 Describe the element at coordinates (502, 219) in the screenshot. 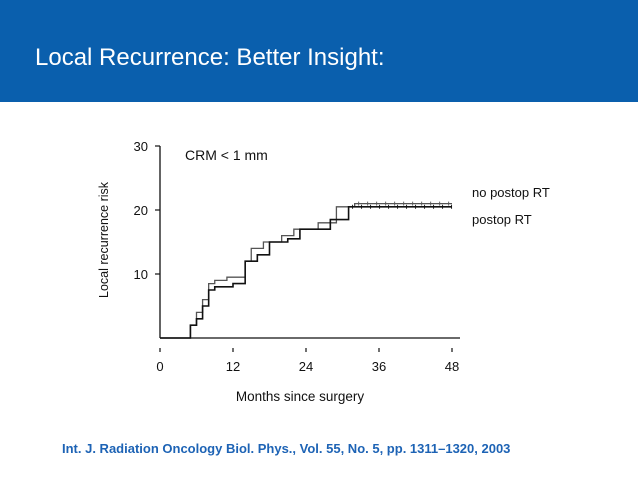

I see `legend-label: postop RT` at that location.